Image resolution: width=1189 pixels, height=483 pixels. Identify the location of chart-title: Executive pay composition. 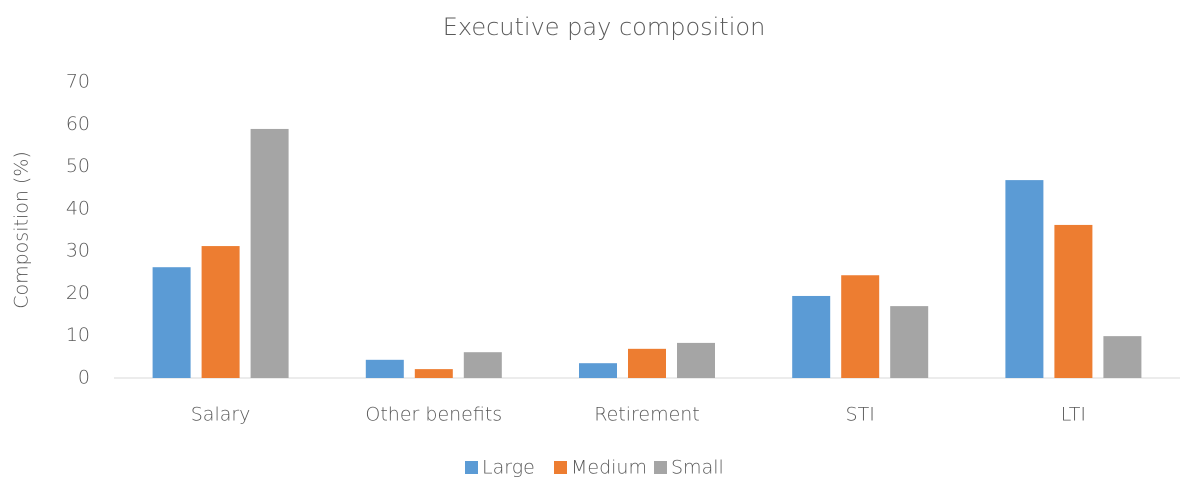
(604, 27).